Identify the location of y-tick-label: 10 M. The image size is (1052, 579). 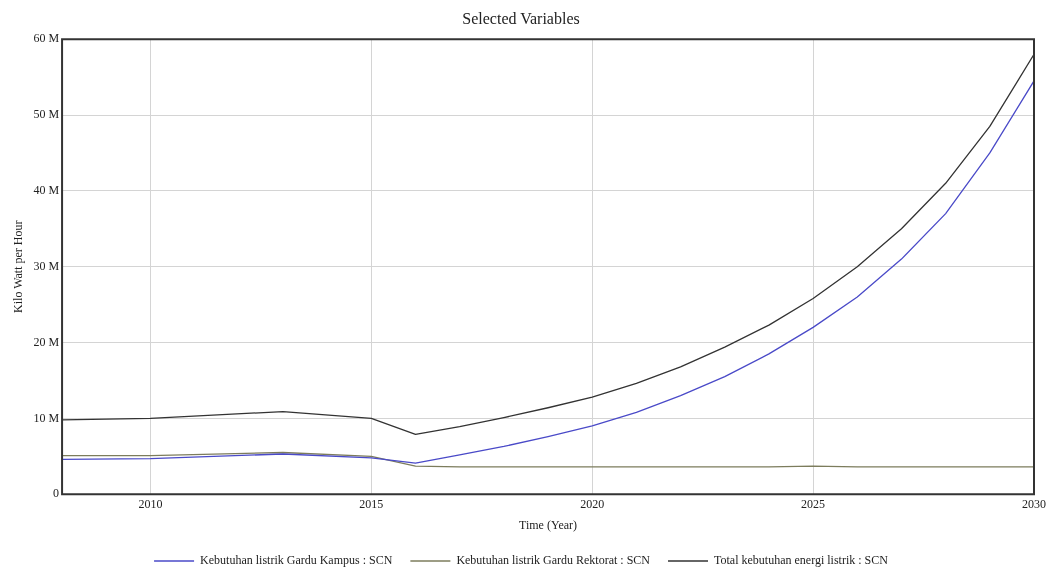
(46, 417).